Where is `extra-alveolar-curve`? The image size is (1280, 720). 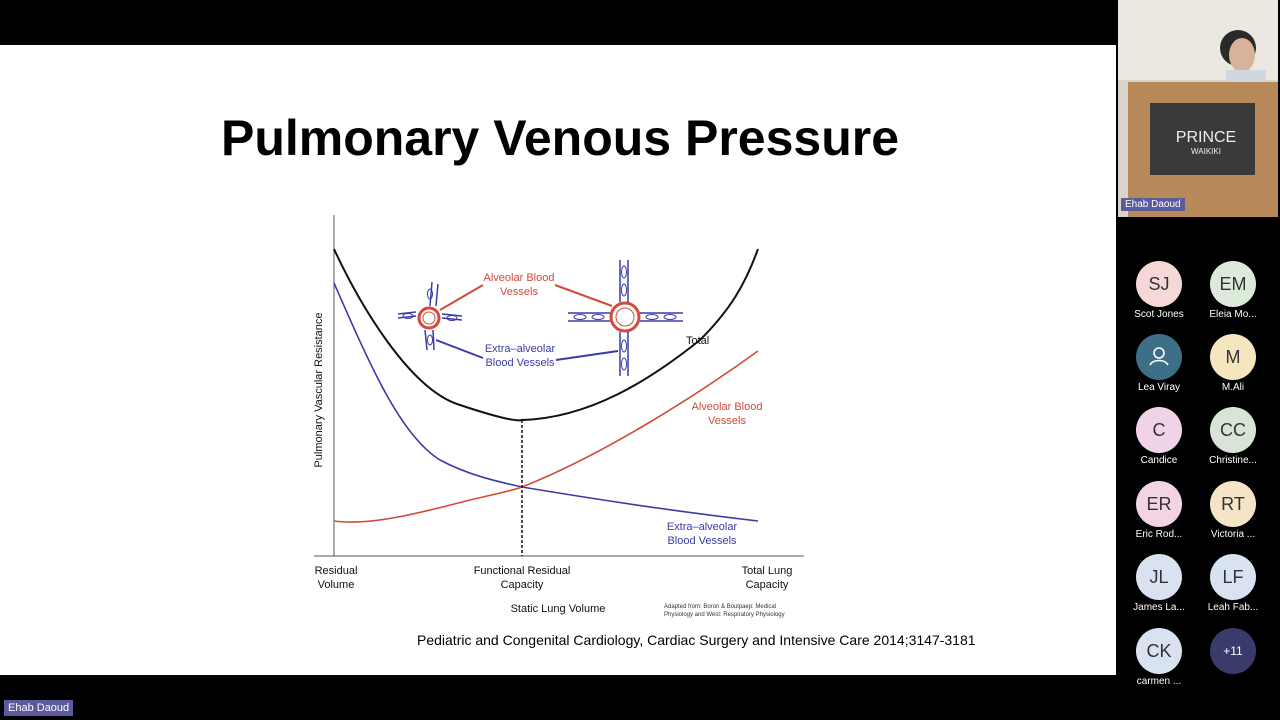 extra-alveolar-curve is located at coordinates (546, 402).